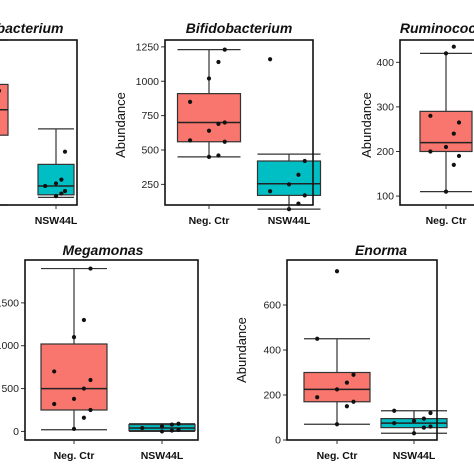 The image size is (474, 474). What do you see at coordinates (381, 250) in the screenshot?
I see `panel-title: Enorma` at bounding box center [381, 250].